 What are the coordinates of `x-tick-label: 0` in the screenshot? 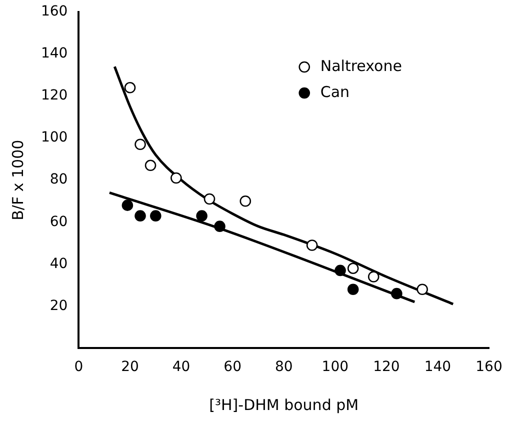 It's located at (79, 367).